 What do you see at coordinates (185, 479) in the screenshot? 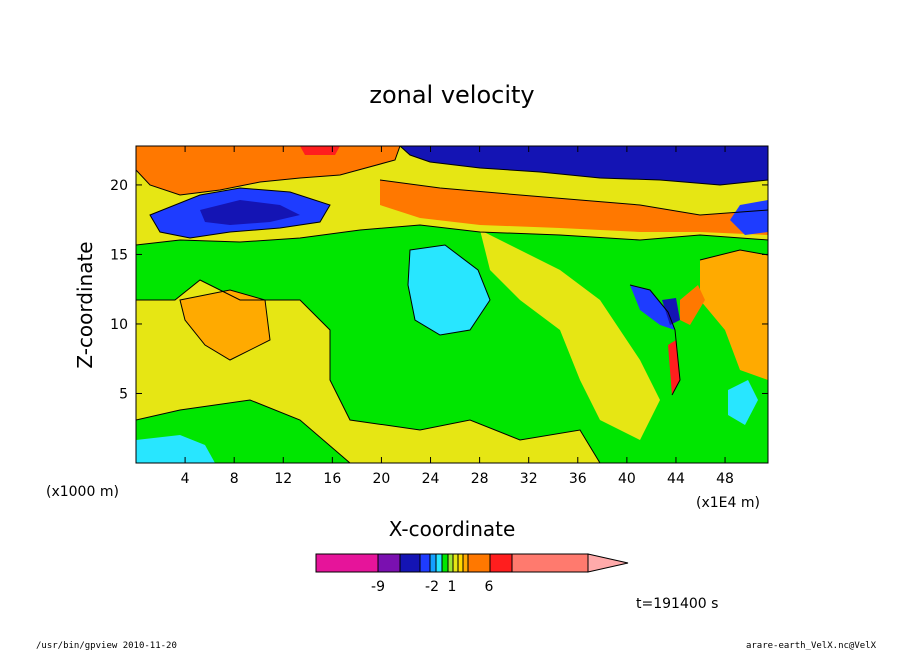
I see `x-tick-label: 4` at bounding box center [185, 479].